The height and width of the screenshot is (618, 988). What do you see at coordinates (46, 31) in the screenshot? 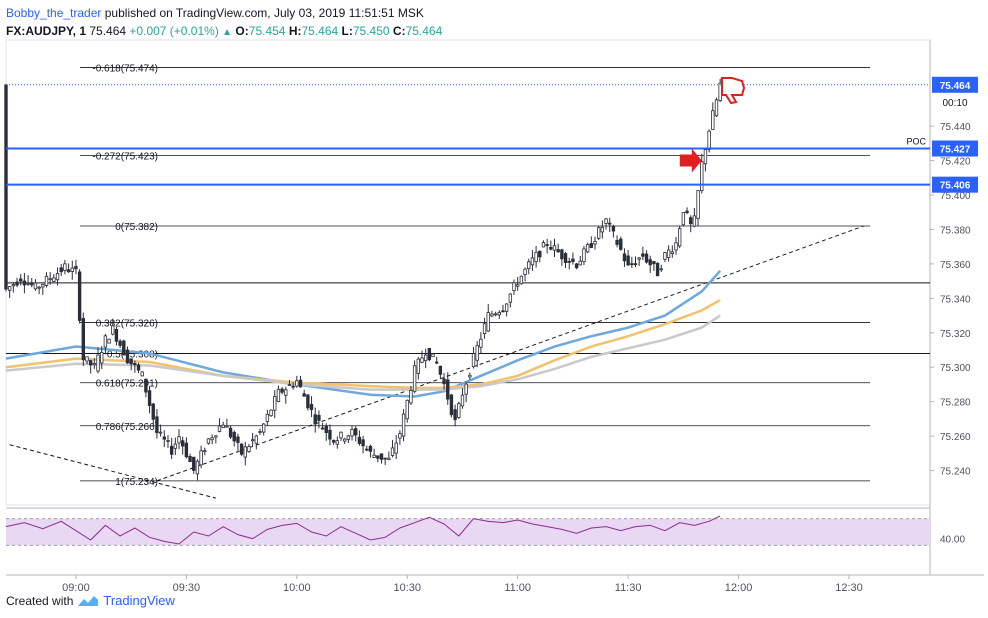
I see `symbol-label: FX:AUDJPY, 1` at bounding box center [46, 31].